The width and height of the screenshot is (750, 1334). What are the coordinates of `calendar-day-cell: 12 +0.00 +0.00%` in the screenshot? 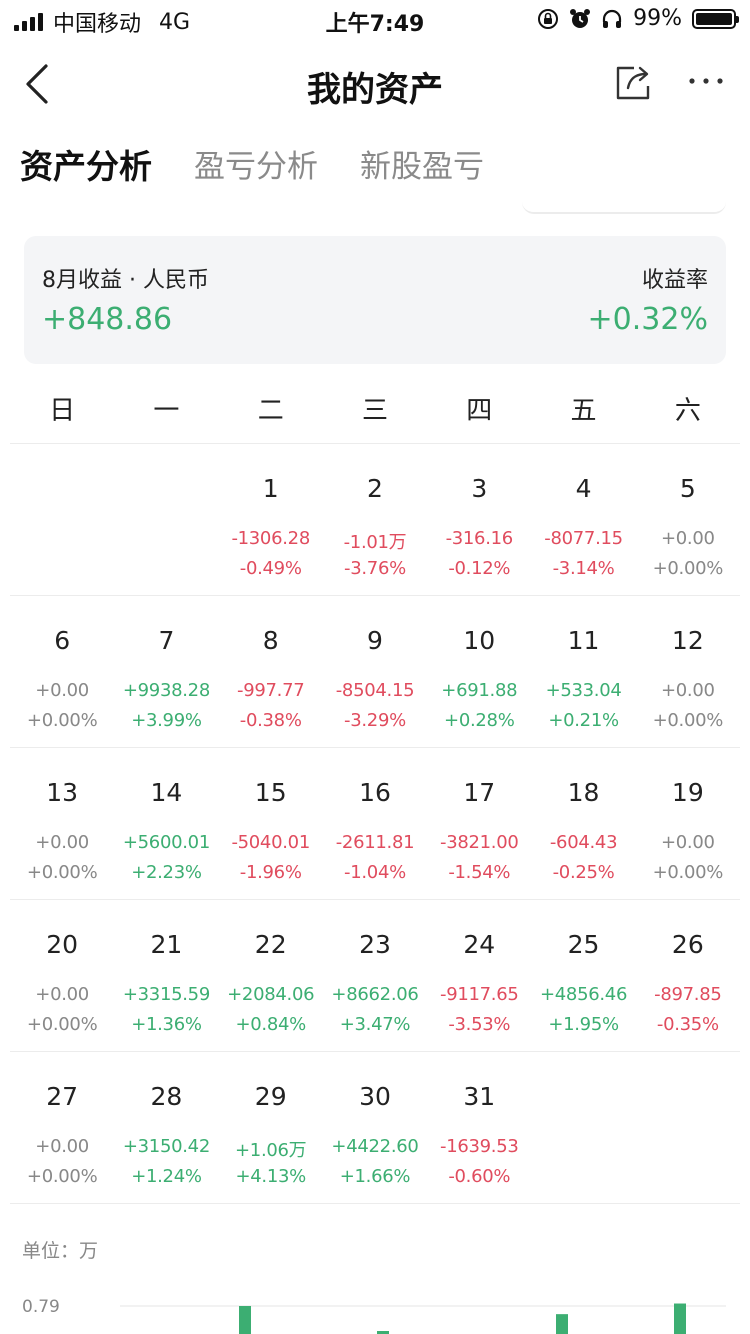 It's located at (688, 671).